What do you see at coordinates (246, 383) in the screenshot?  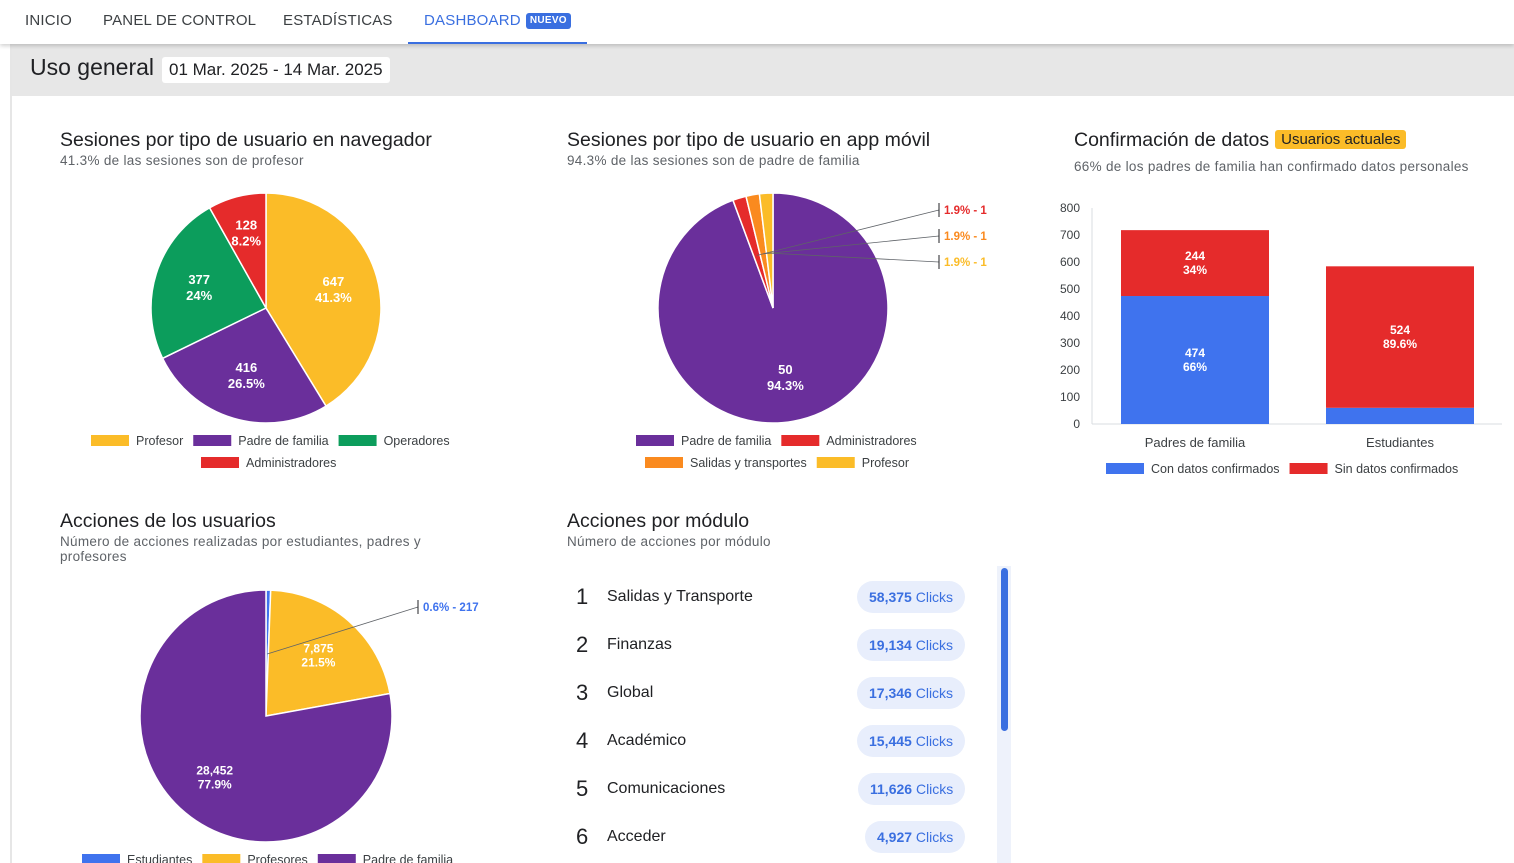 I see `browser-sessions-pct-padre-de-familia: 26.5%` at bounding box center [246, 383].